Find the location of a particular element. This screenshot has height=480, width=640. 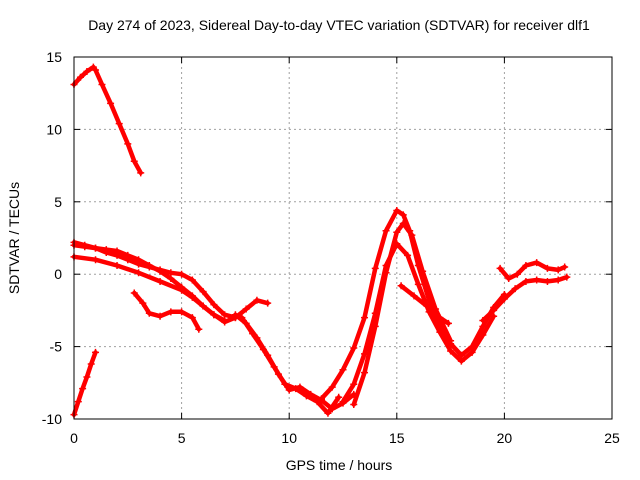

series-track-h is located at coordinates (290, 365).